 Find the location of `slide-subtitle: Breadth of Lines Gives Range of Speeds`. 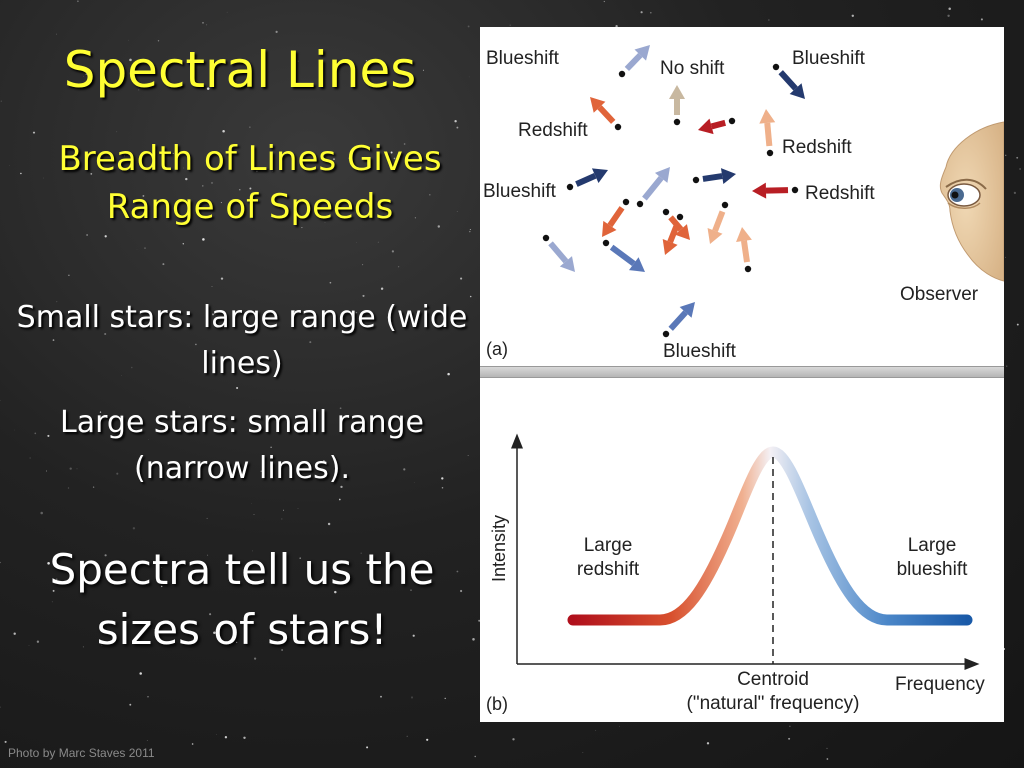

slide-subtitle: Breadth of Lines Gives Range of Speeds is located at coordinates (250, 183).